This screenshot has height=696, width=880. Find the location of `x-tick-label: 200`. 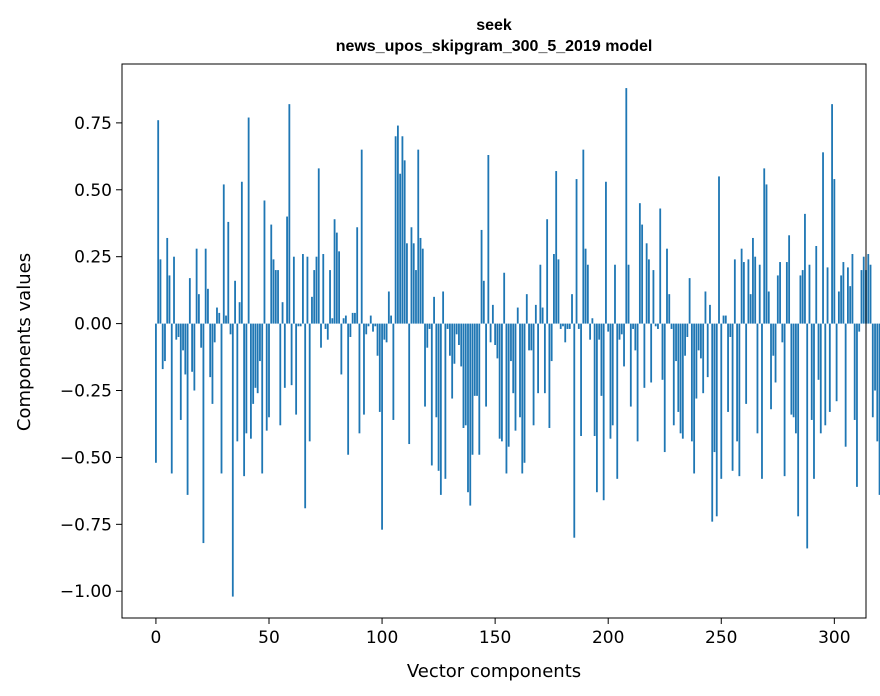

x-tick-label: 200 is located at coordinates (608, 638).